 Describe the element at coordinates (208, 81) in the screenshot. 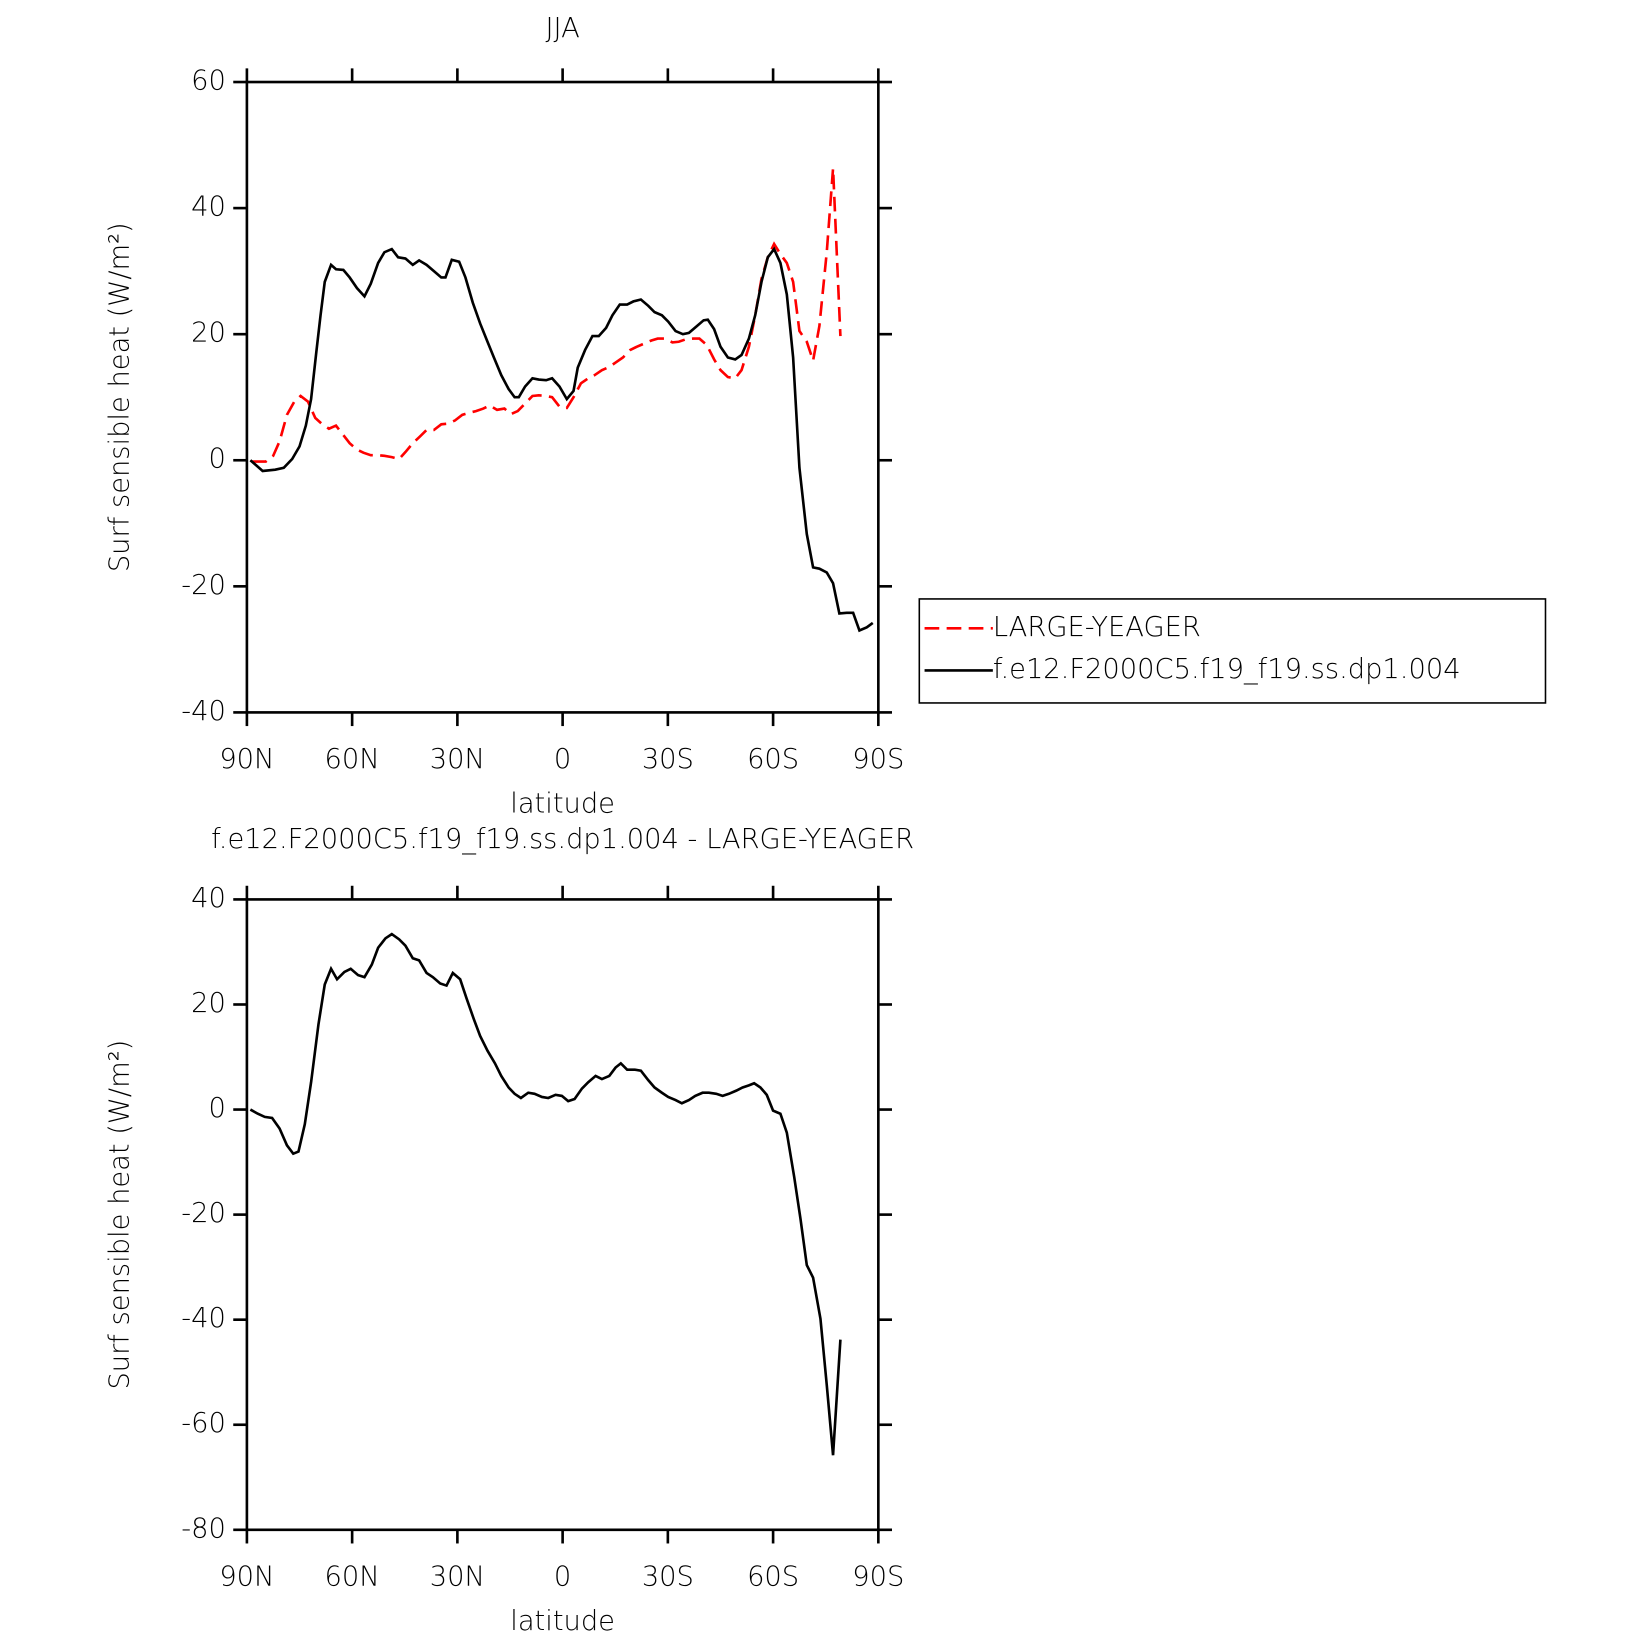

I see `y-tick-label: 60` at that location.